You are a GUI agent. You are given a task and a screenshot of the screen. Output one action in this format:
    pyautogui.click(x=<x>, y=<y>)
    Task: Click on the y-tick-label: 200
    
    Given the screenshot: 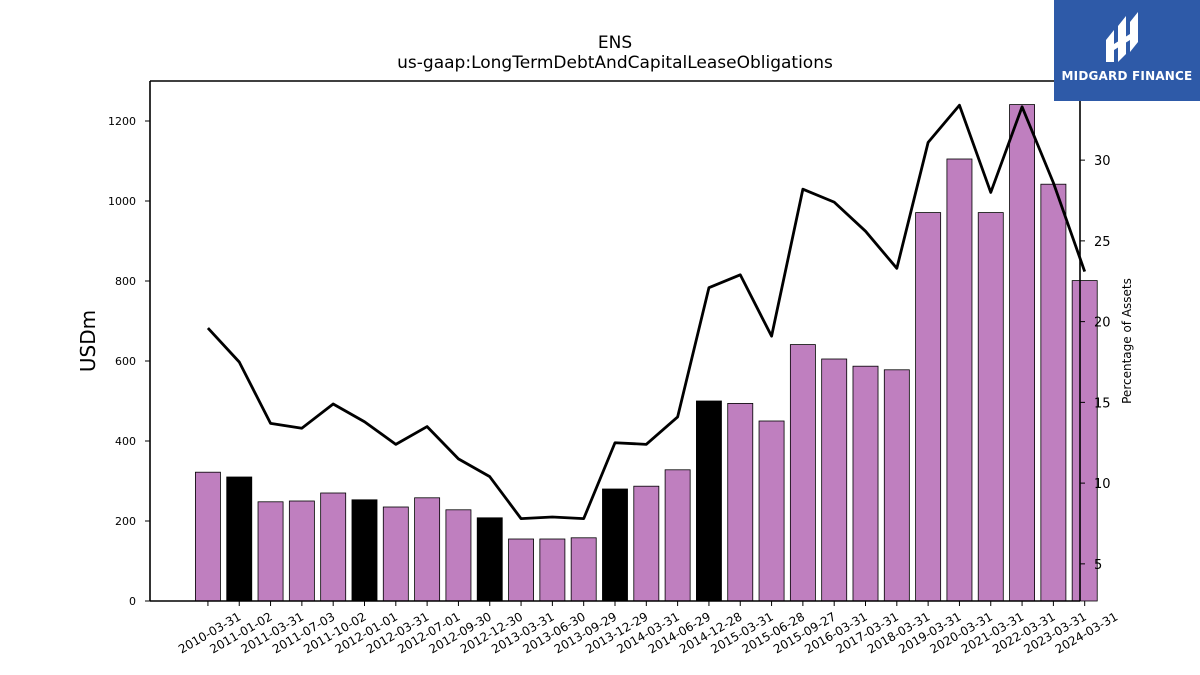 What is the action you would take?
    pyautogui.click(x=125, y=521)
    